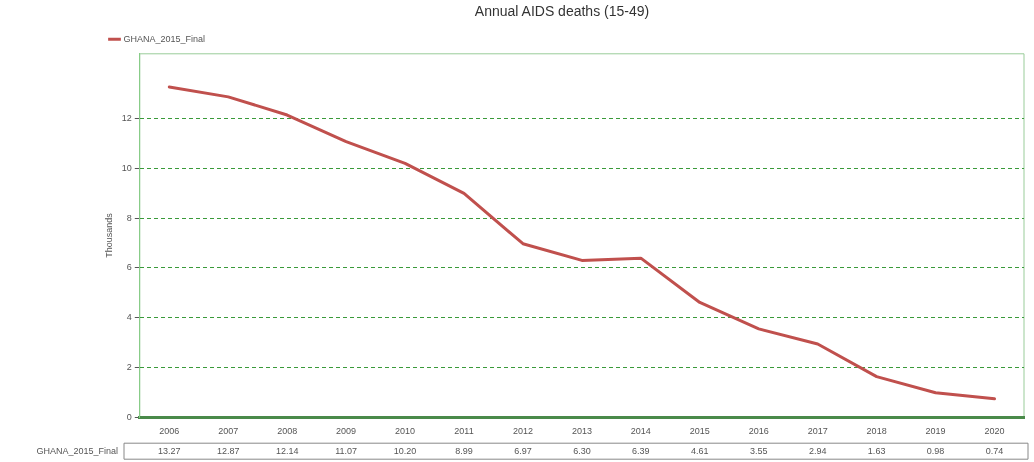 Image resolution: width=1034 pixels, height=462 pixels. I want to click on data-label: 8.99, so click(464, 450).